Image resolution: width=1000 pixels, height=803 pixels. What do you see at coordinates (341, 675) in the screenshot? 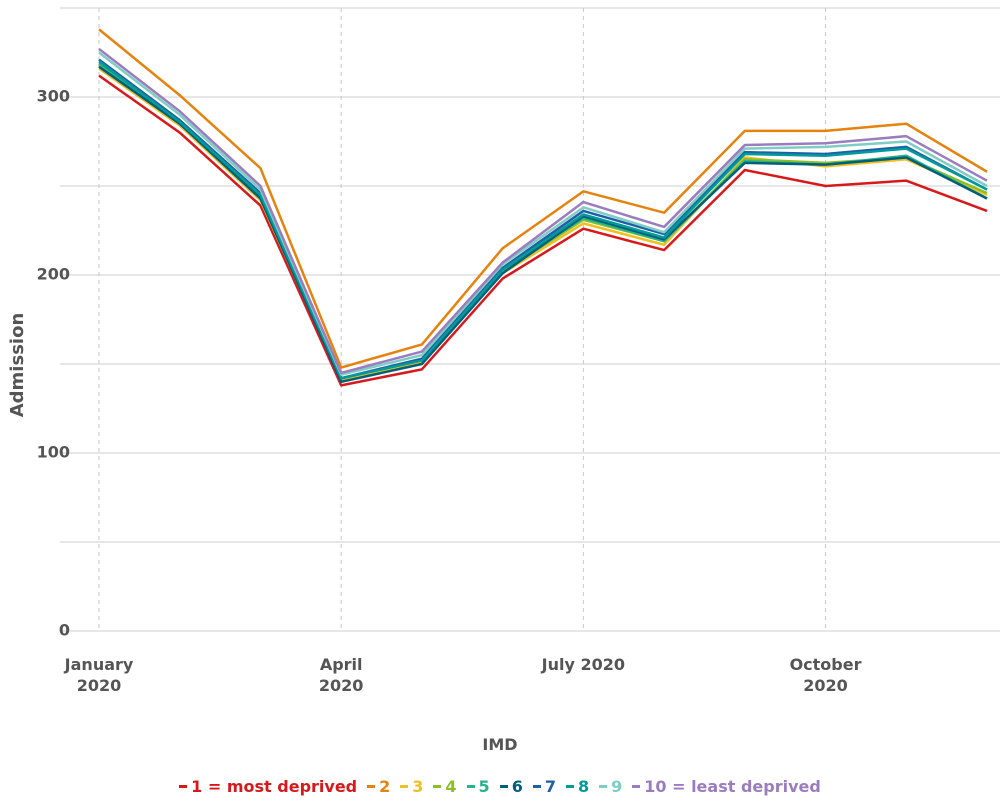
I see `x-tick-label: April 2020` at bounding box center [341, 675].